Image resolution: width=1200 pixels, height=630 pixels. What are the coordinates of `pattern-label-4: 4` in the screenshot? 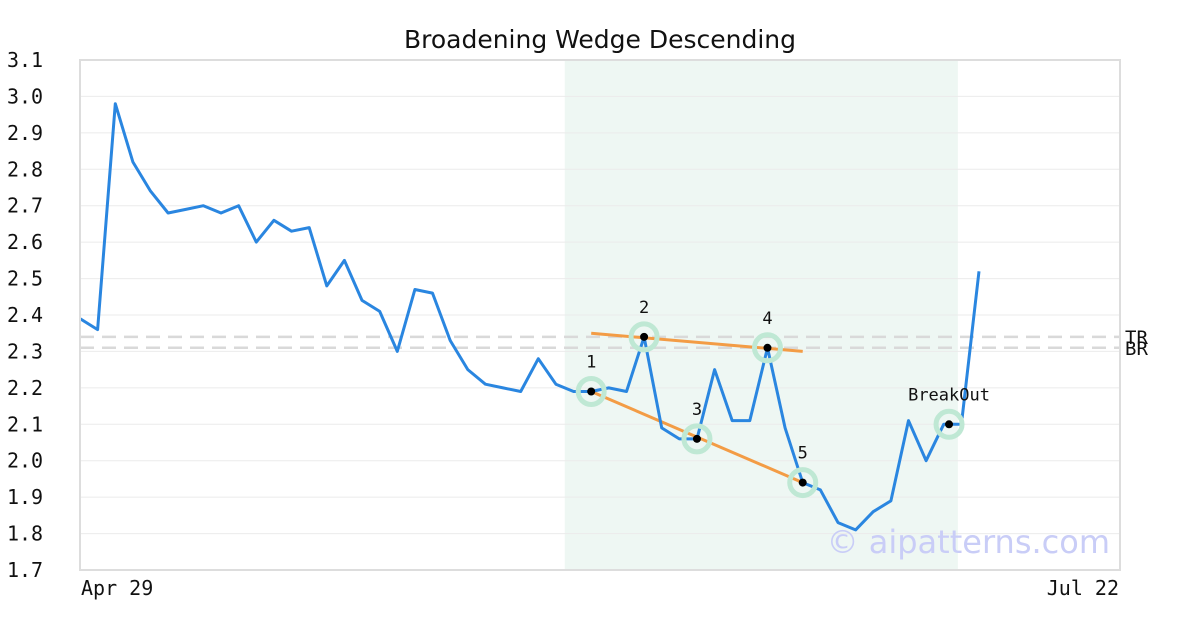 It's located at (767, 319).